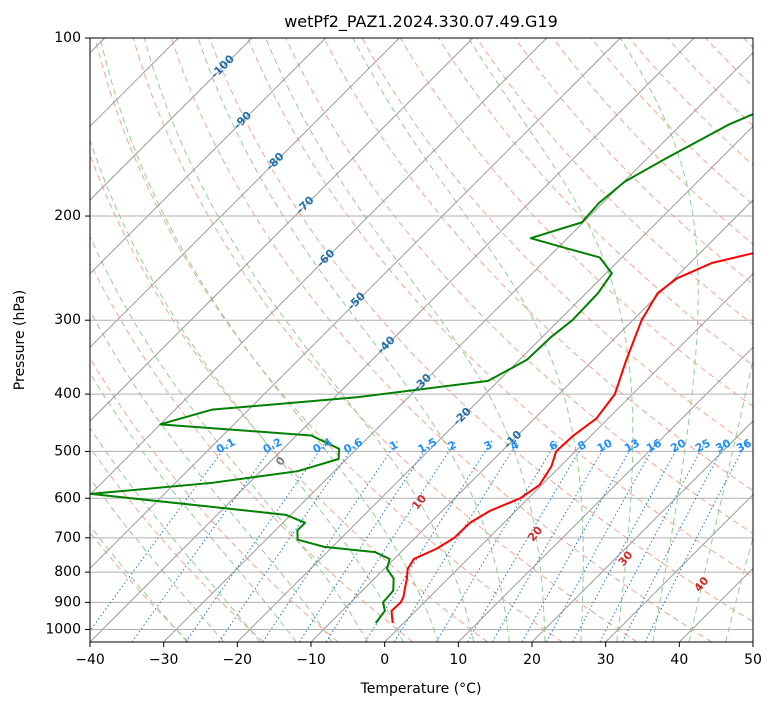 The width and height of the screenshot is (775, 708). I want to click on y-tick-label: 700, so click(67, 538).